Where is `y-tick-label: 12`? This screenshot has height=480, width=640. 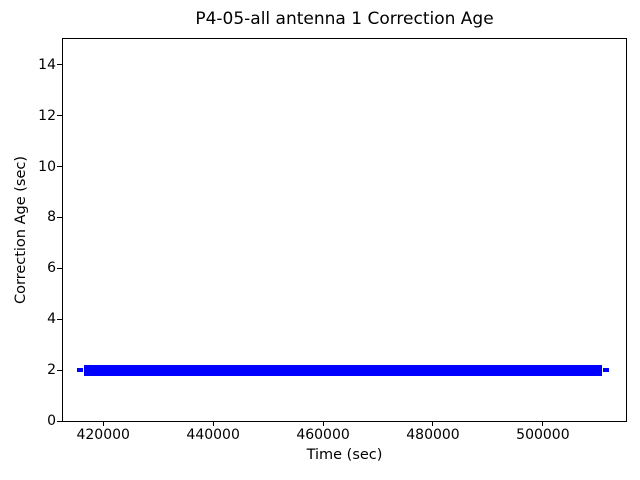 y-tick-label: 12 is located at coordinates (47, 115).